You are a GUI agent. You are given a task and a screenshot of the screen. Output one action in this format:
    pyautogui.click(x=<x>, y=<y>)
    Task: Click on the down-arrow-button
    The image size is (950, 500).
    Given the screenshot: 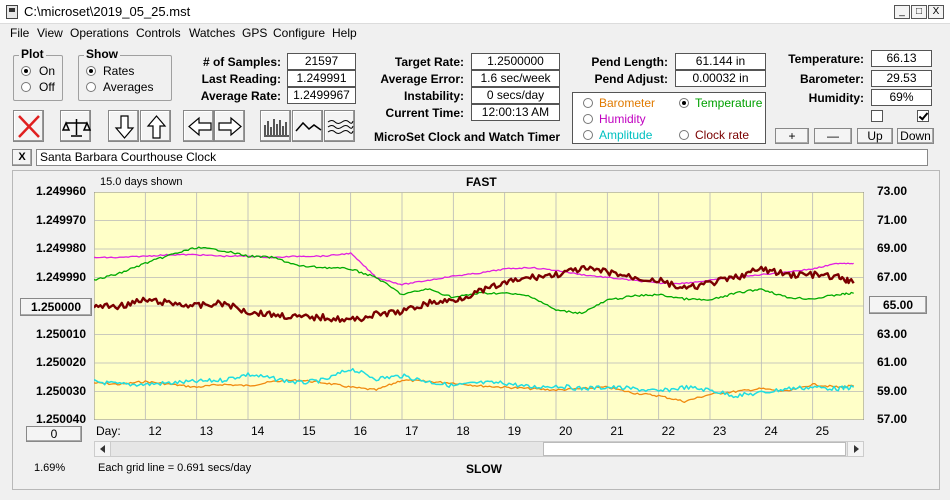 What is the action you would take?
    pyautogui.click(x=123, y=126)
    